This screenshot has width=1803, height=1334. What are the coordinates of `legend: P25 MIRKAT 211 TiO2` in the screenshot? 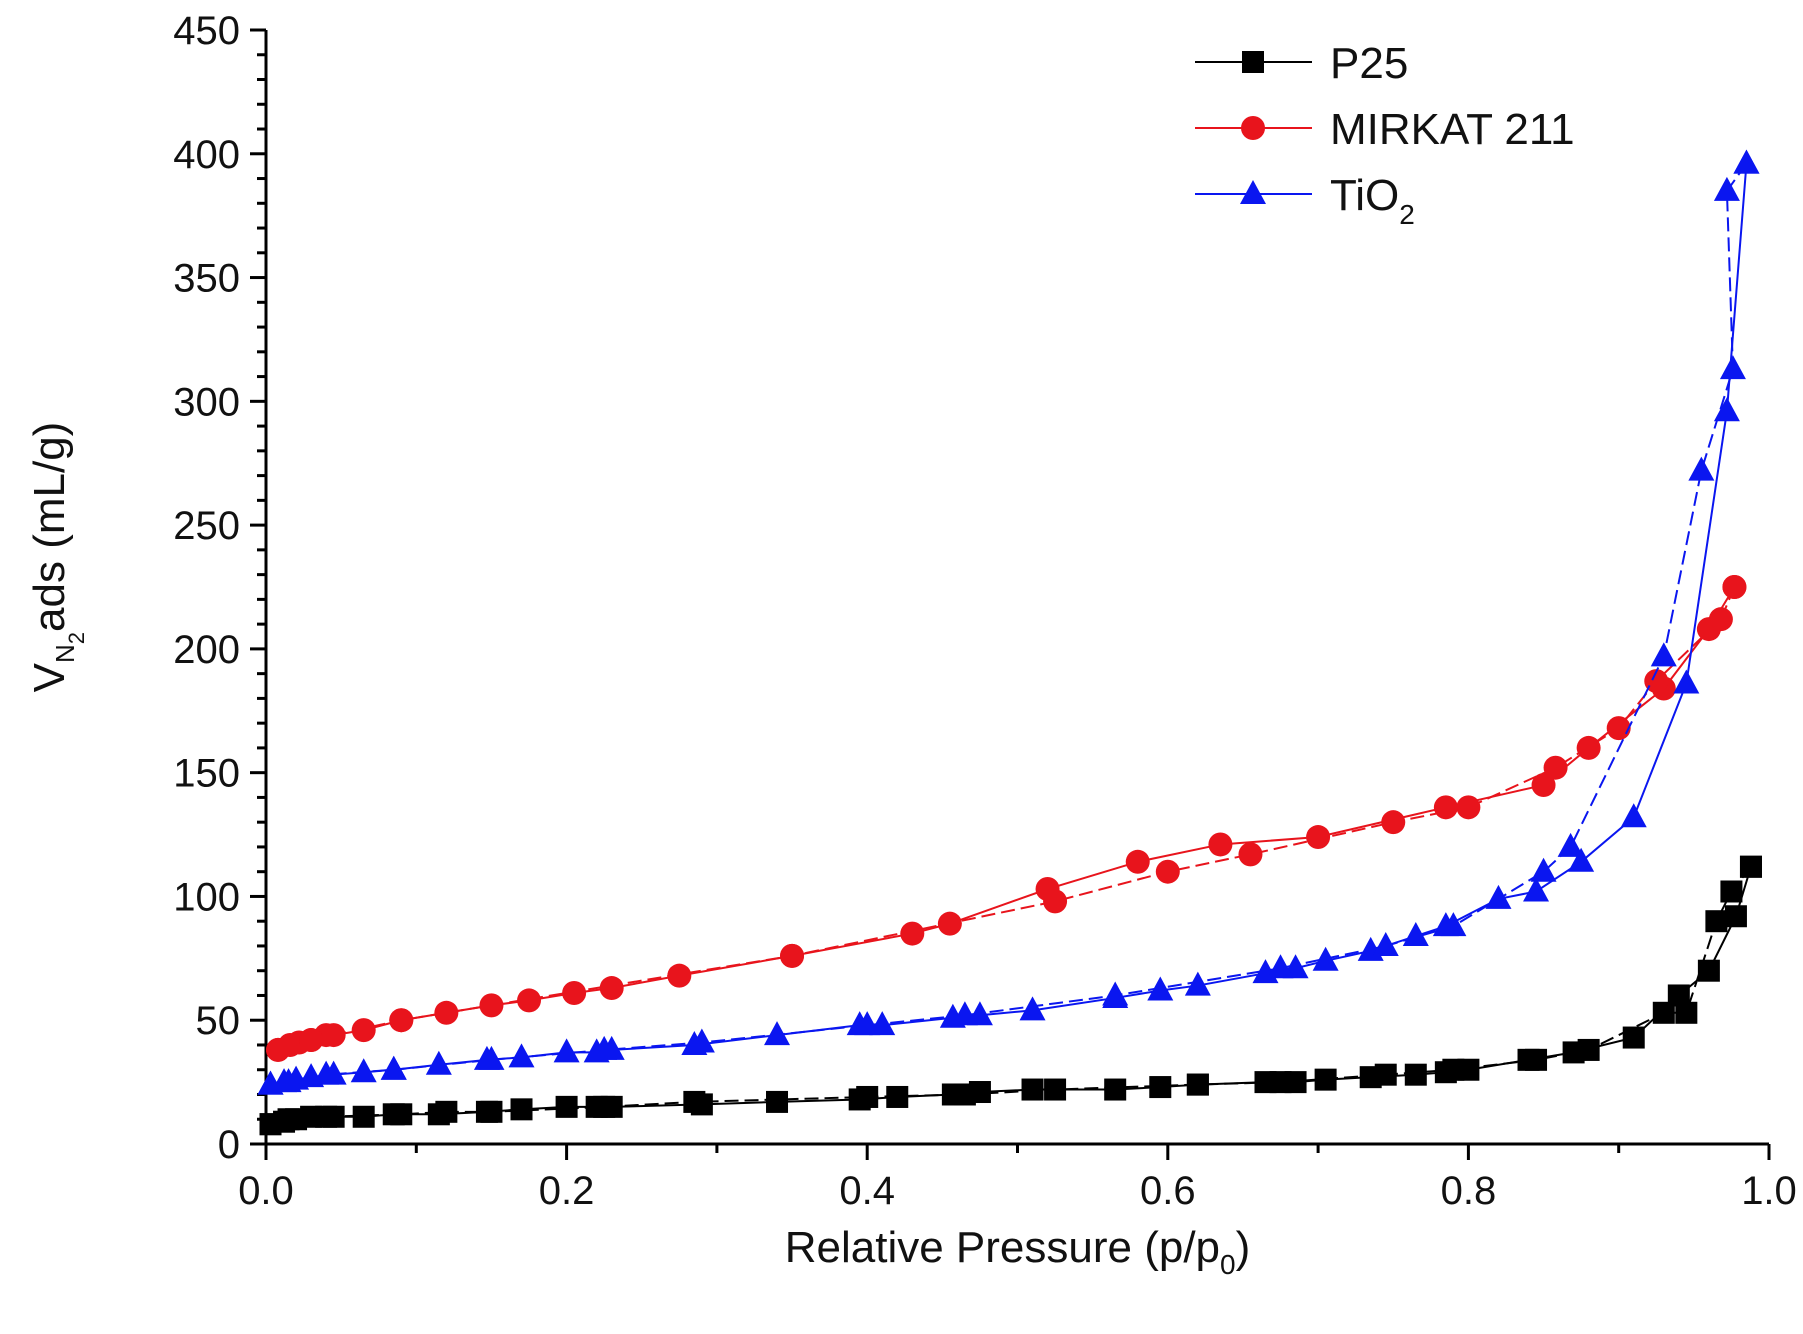 It's located at (1385, 134).